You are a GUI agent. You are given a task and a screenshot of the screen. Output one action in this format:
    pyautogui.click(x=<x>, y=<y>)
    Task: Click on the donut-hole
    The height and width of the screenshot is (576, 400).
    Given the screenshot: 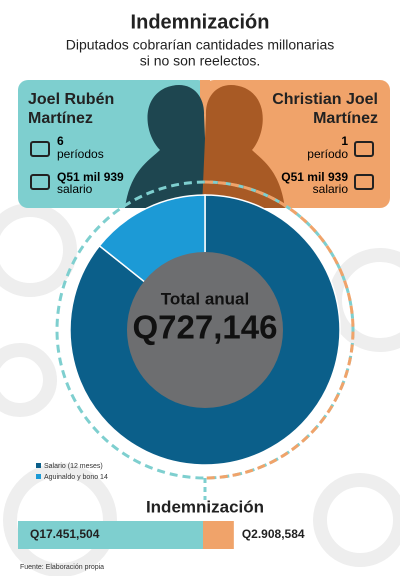 What is the action you would take?
    pyautogui.click(x=205, y=330)
    